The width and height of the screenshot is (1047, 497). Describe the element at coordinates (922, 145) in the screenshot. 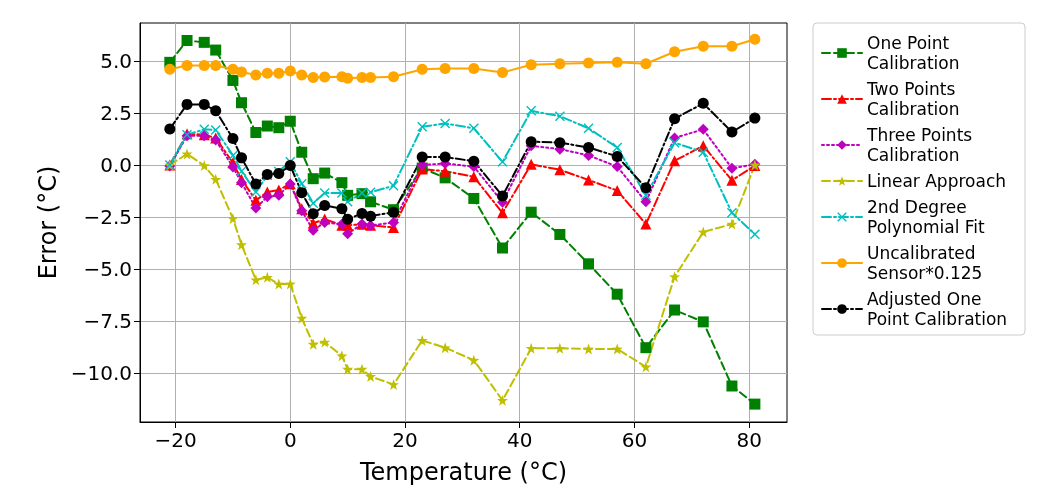

I see `legend-label: Three Points Calibration` at that location.